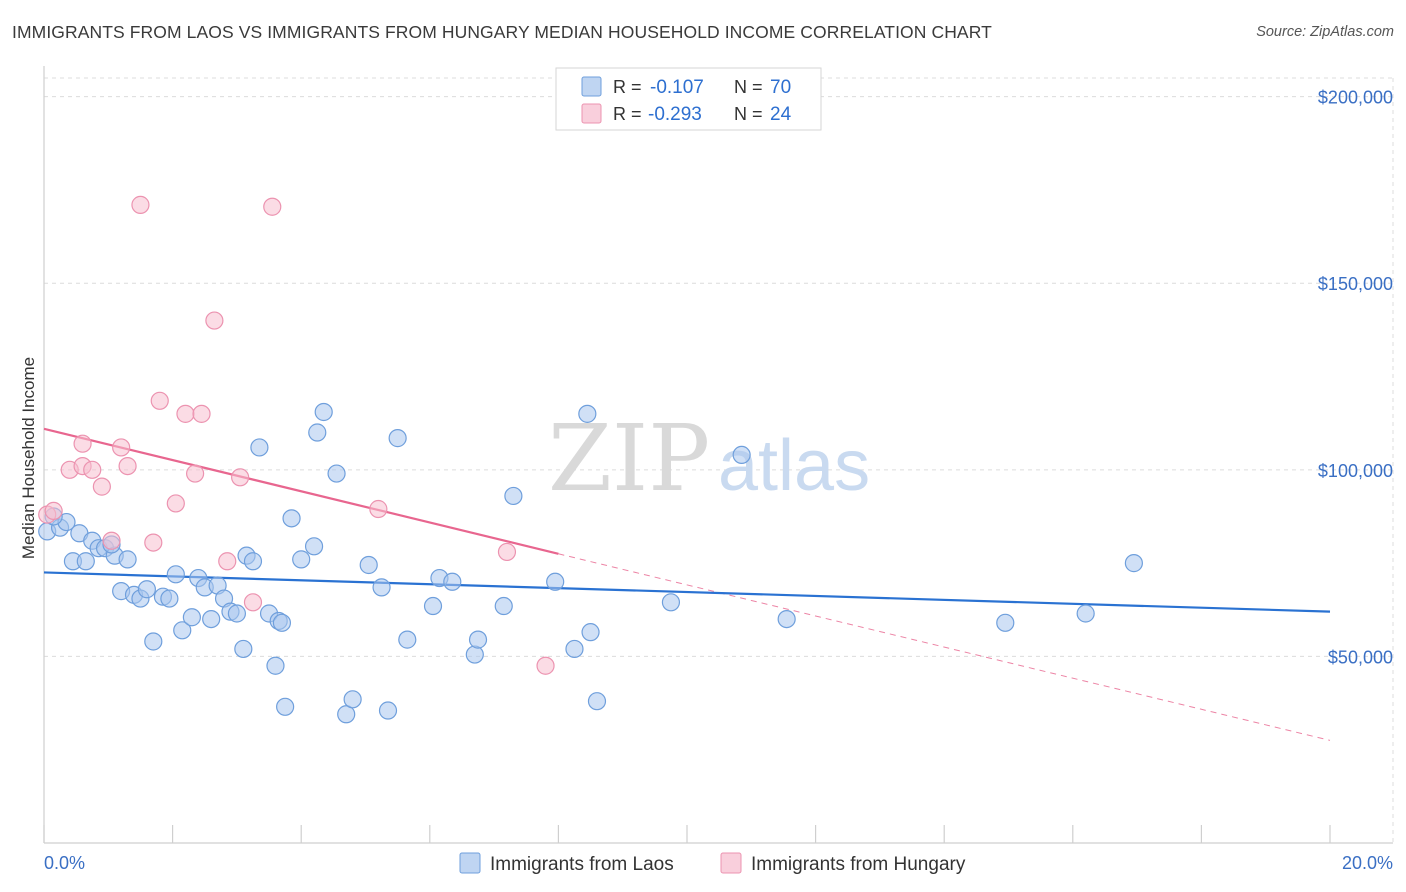 This screenshot has height=892, width=1406. What do you see at coordinates (591, 86) in the screenshot?
I see `stats-swatch-laos` at bounding box center [591, 86].